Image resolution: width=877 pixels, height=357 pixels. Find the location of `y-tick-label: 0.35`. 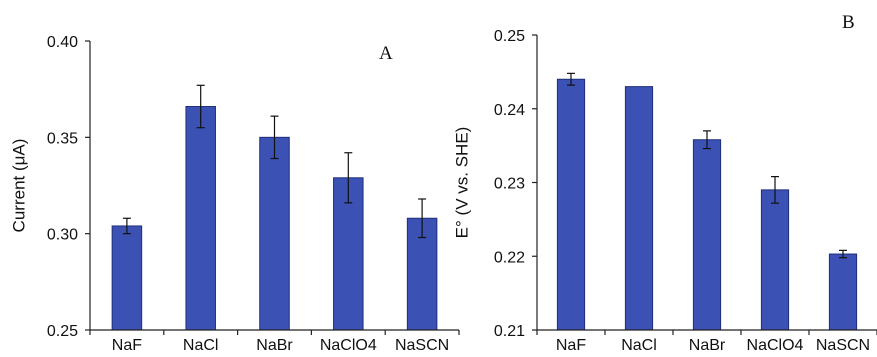

y-tick-label: 0.35 is located at coordinates (62, 138).